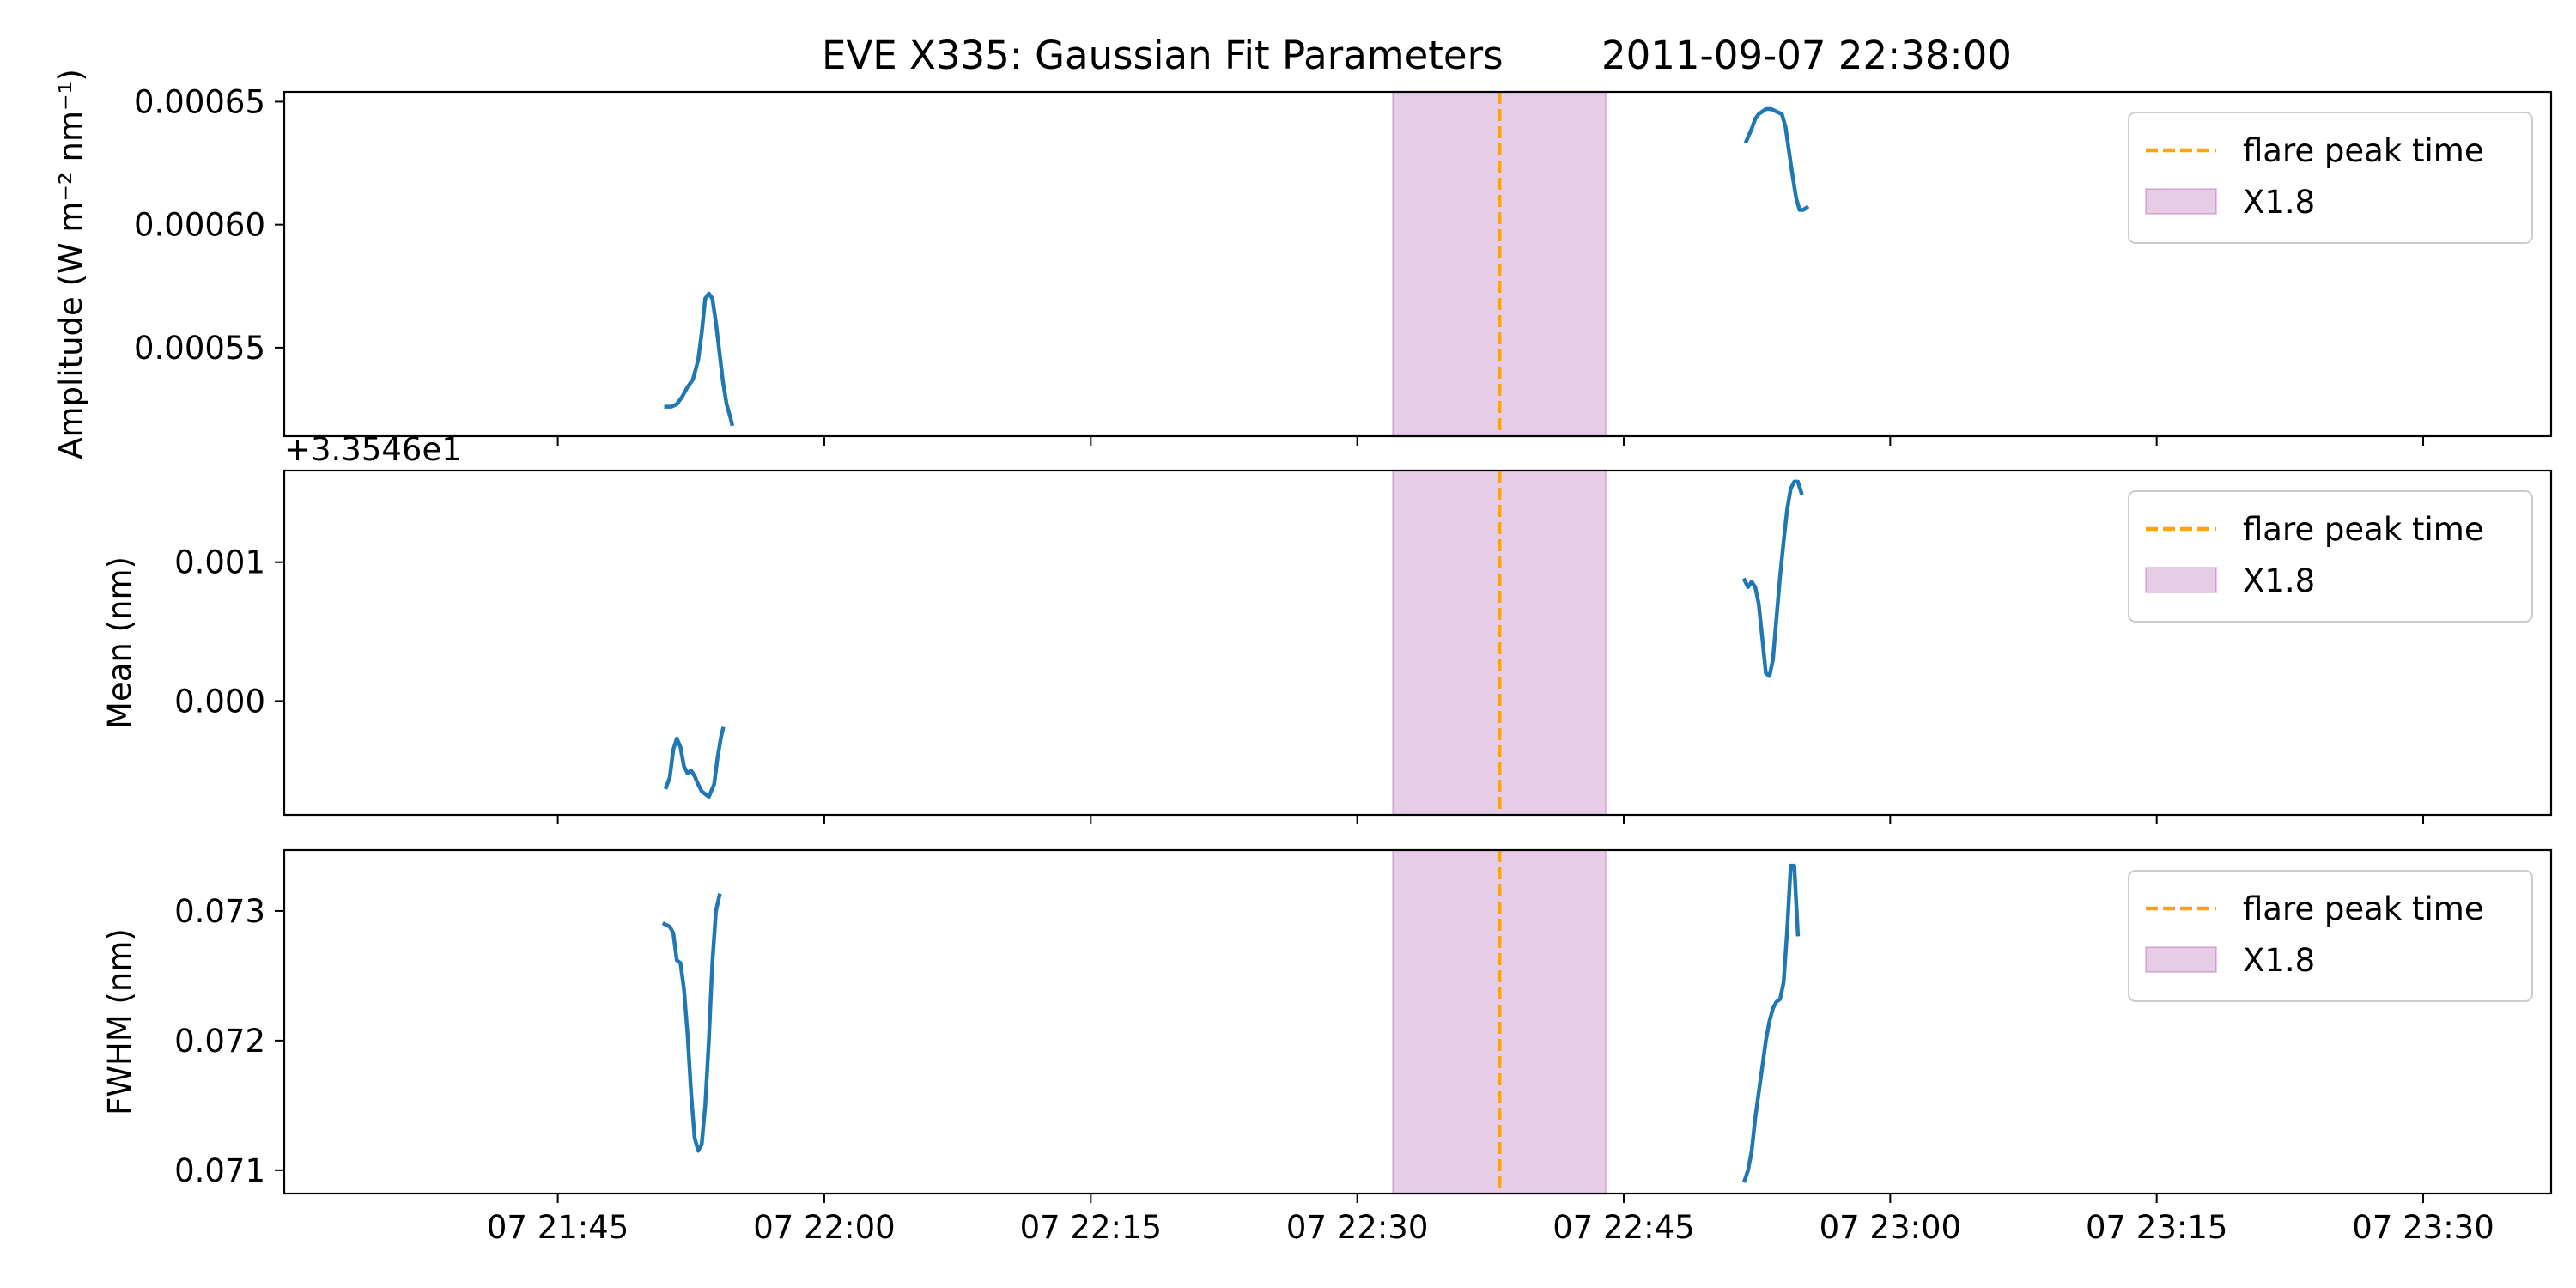  Describe the element at coordinates (1623, 1228) in the screenshot. I see `x-tick-label: 07 22:45` at that location.